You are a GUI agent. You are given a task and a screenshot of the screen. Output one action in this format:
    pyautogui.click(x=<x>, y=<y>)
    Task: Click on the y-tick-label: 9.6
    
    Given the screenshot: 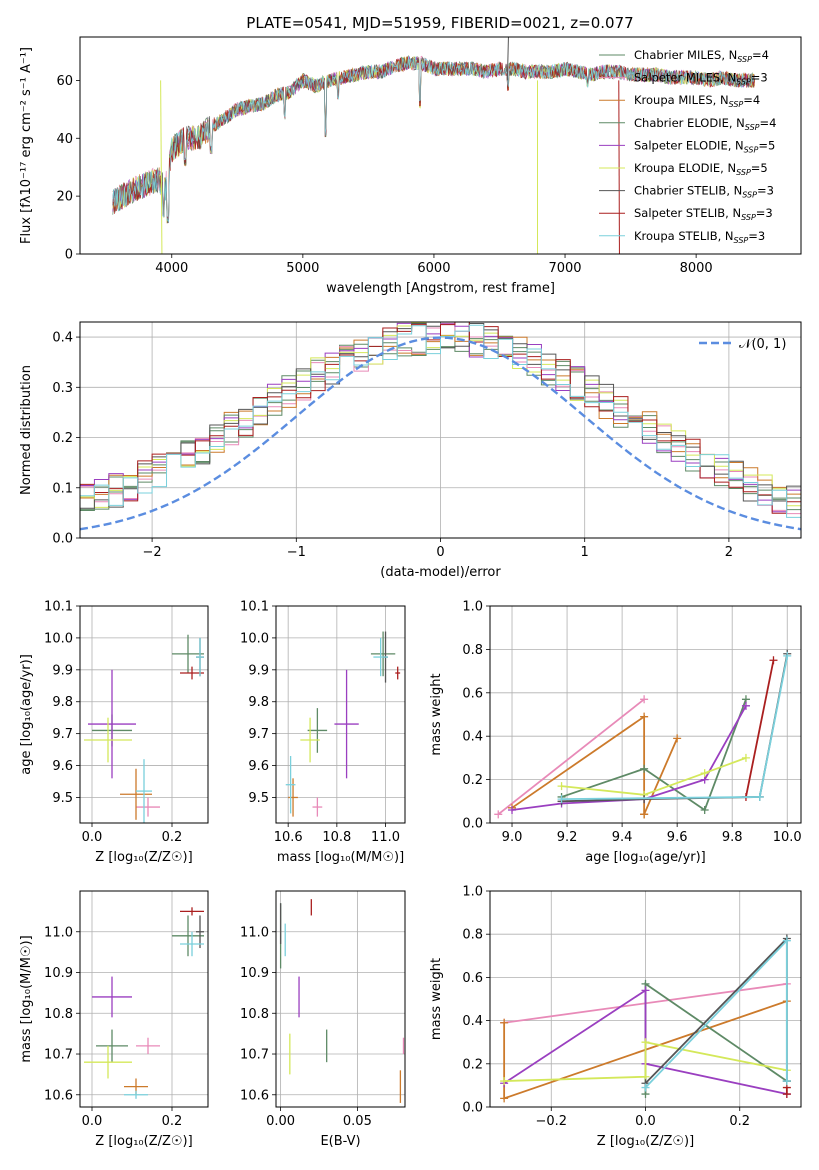 What is the action you would take?
    pyautogui.click(x=62, y=766)
    